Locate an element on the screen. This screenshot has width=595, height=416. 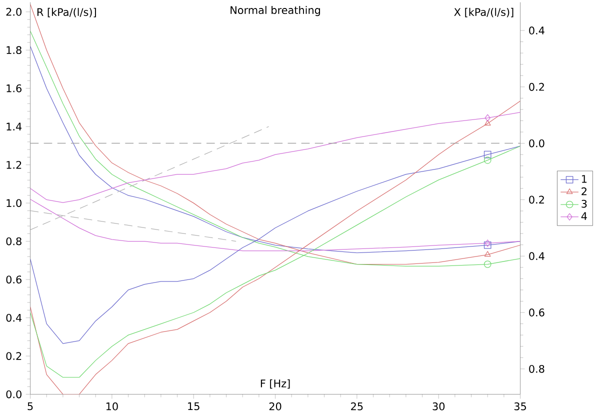
x-axis-title: F [Hz] is located at coordinates (275, 384).